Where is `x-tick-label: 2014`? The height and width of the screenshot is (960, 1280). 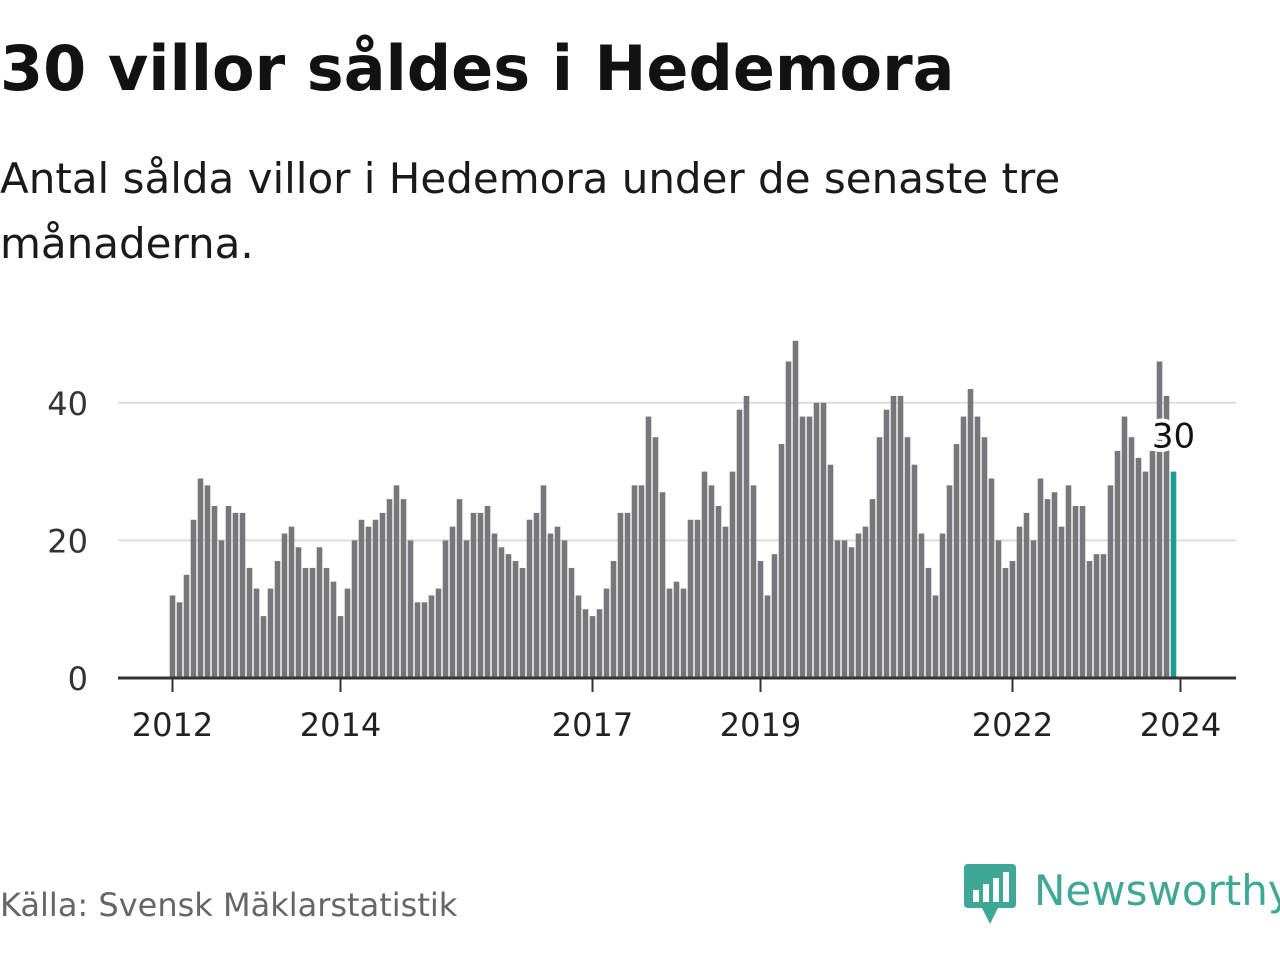 x-tick-label: 2014 is located at coordinates (340, 725).